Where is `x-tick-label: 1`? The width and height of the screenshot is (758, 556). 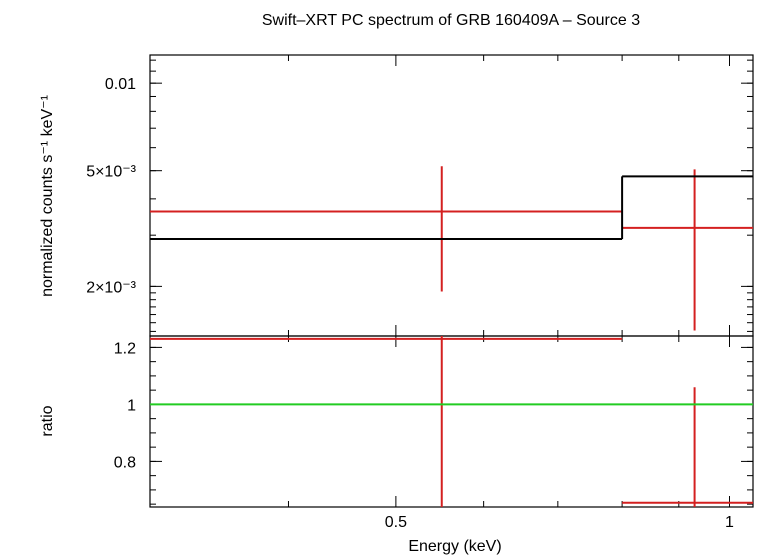 x-tick-label: 1 is located at coordinates (729, 522).